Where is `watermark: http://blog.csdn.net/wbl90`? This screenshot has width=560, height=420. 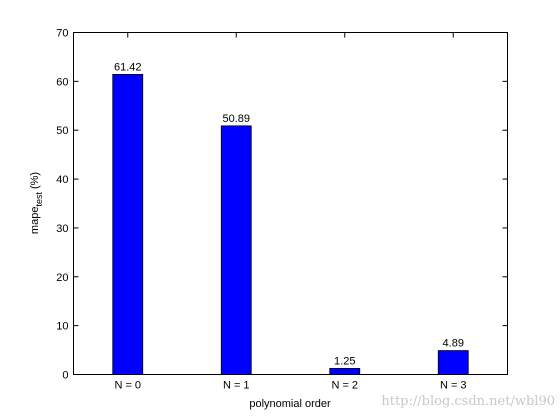 watermark: http://blog.csdn.net/wbl90 is located at coordinates (468, 401).